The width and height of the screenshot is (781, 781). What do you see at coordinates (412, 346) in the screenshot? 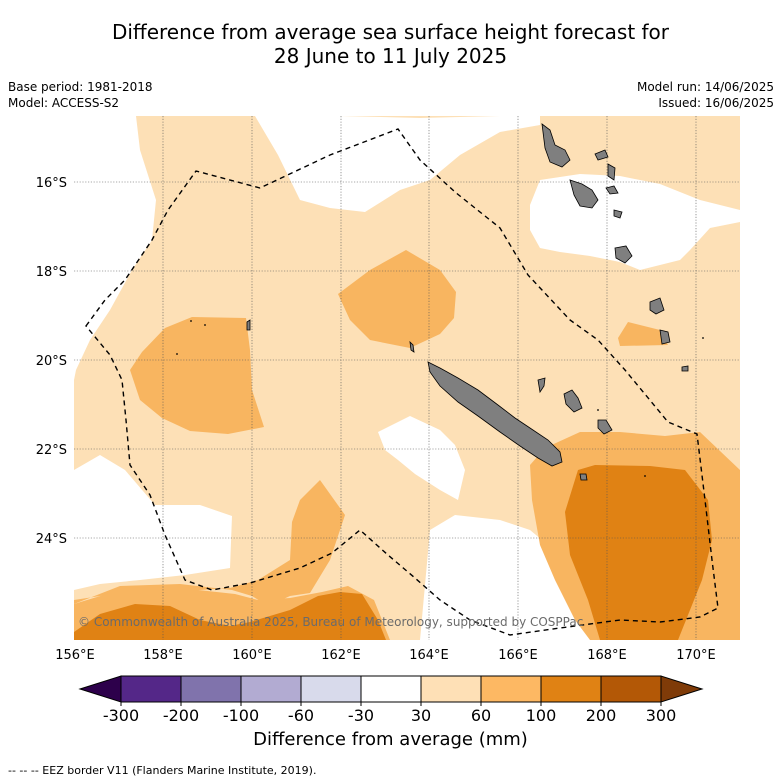
I see `entrecasteaux-reef` at bounding box center [412, 346].